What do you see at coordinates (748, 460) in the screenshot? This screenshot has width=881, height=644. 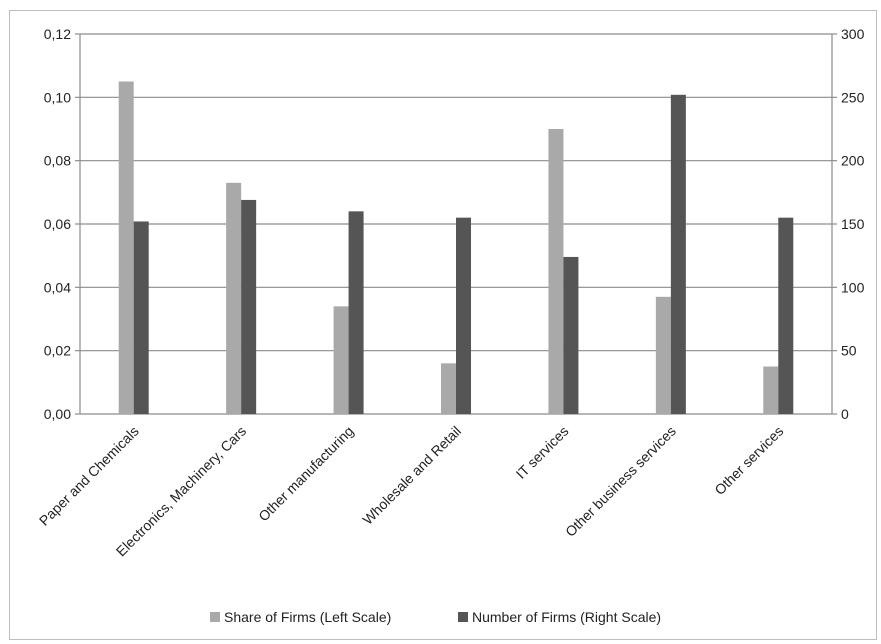 I see `x-category-label: Other services` at bounding box center [748, 460].